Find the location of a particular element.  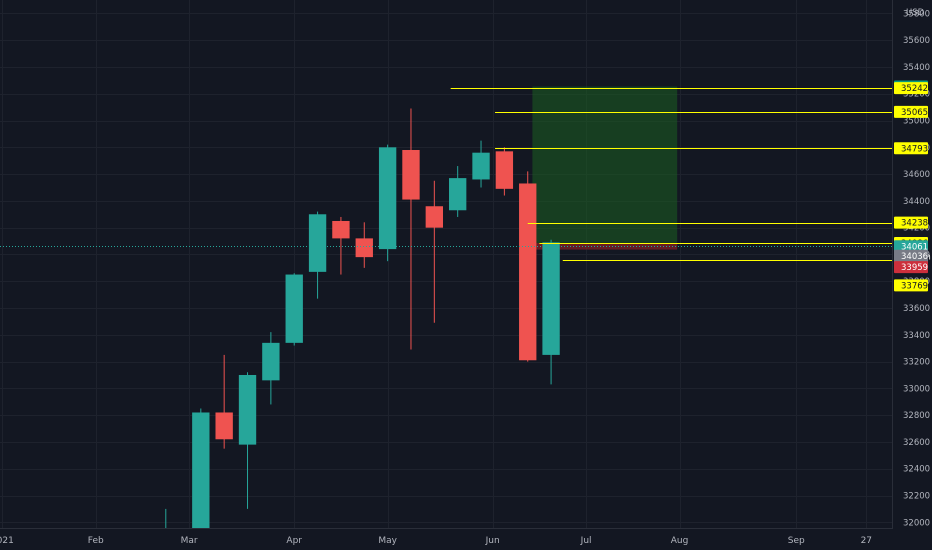

price-tick-label: 32400 is located at coordinates (916, 470).